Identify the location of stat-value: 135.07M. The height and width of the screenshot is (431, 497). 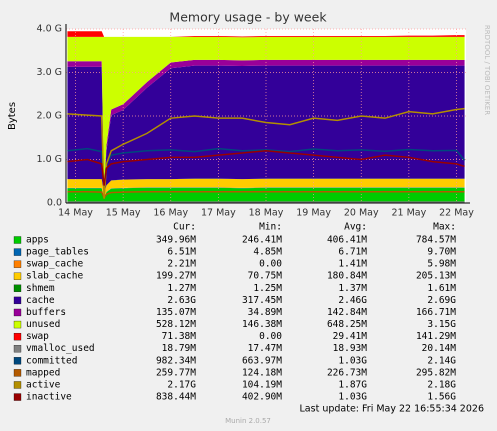
(176, 312).